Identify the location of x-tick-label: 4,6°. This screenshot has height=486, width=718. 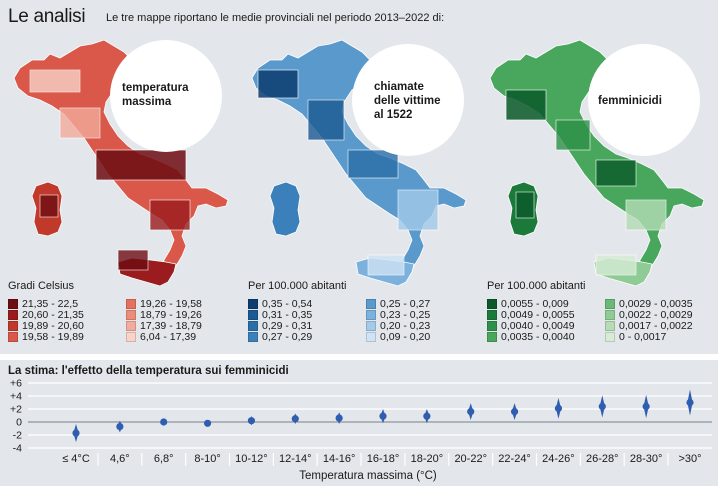
(120, 459).